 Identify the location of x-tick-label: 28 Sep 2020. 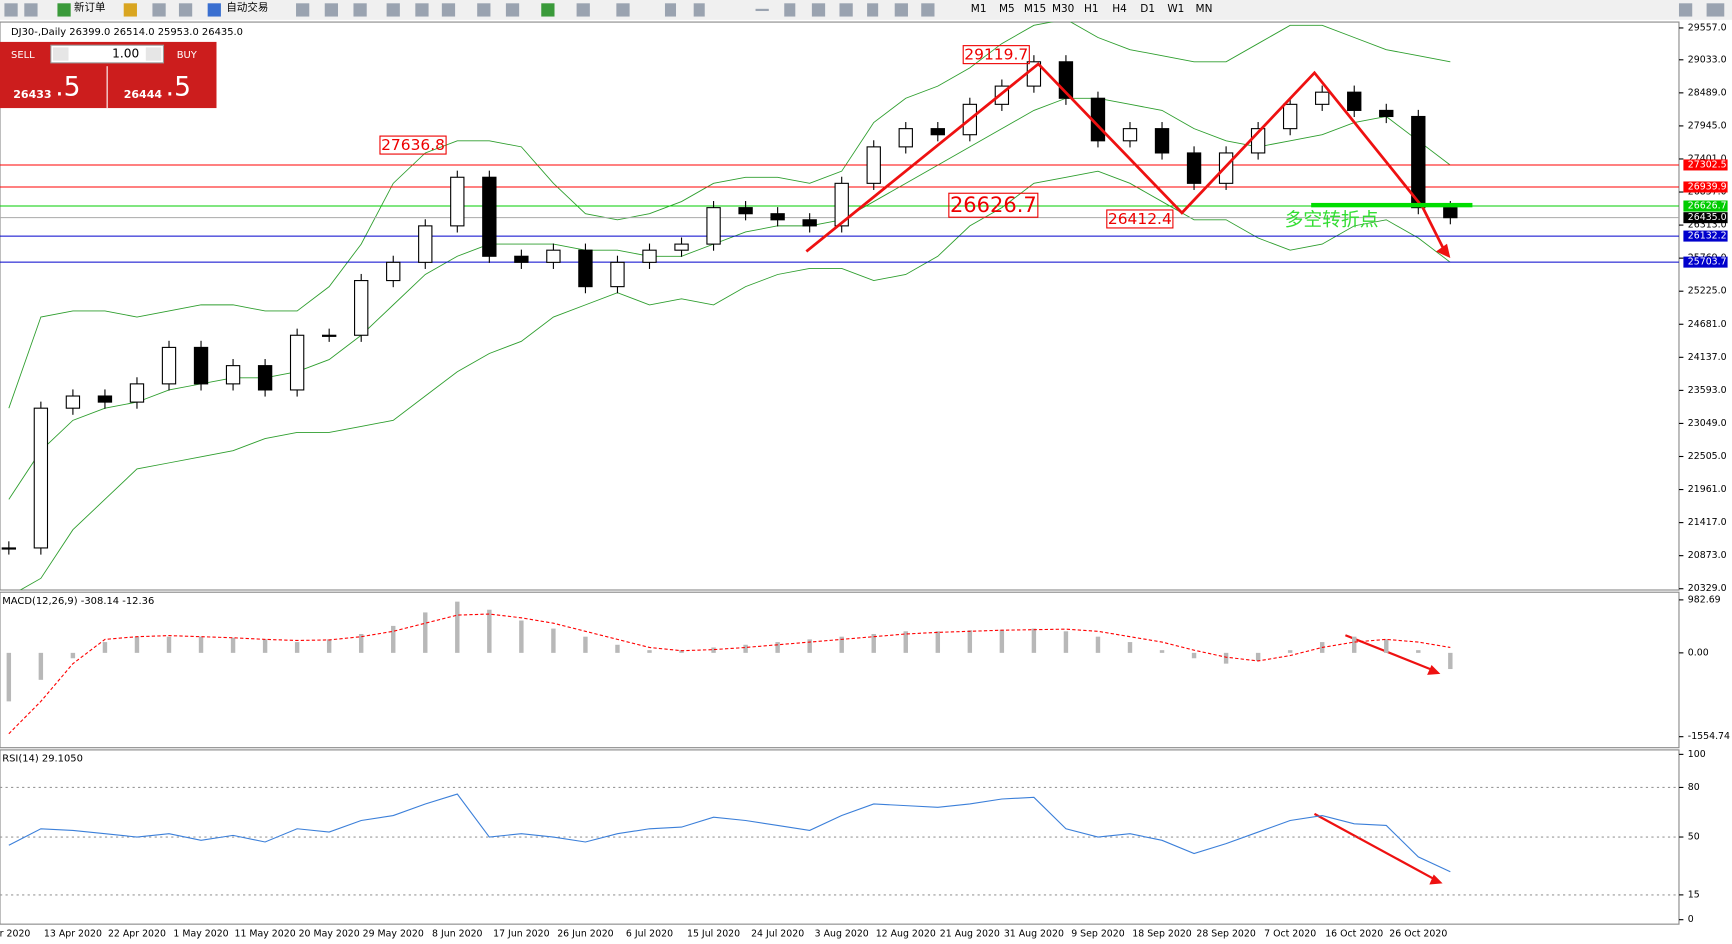
(1226, 934).